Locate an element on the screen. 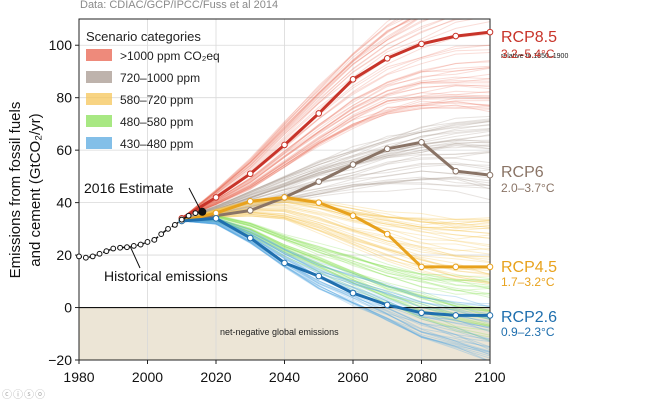 This screenshot has height=401, width=650. historical-emissions is located at coordinates (141, 234).